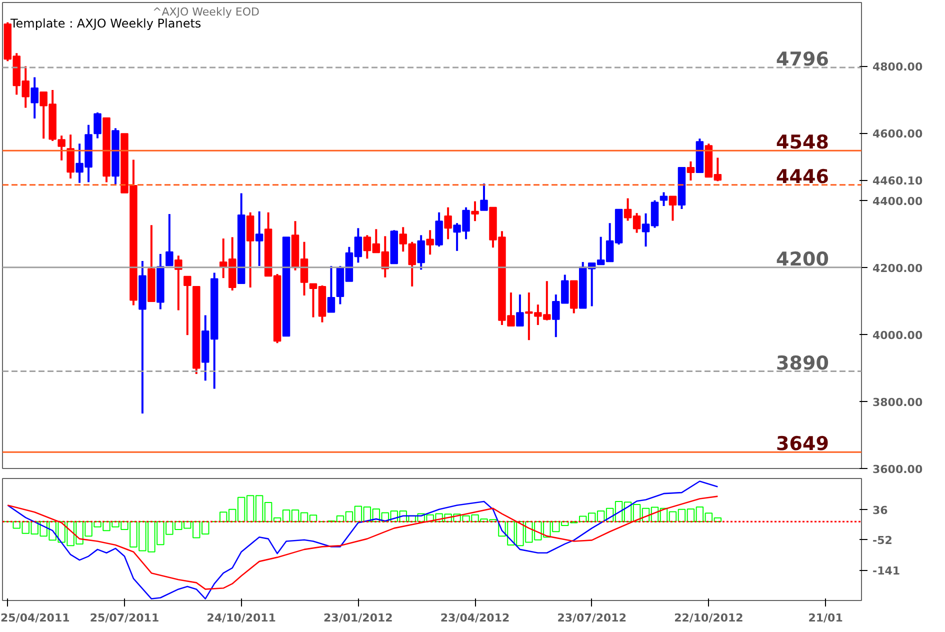  What do you see at coordinates (362, 540) in the screenshot?
I see `line-series` at bounding box center [362, 540].